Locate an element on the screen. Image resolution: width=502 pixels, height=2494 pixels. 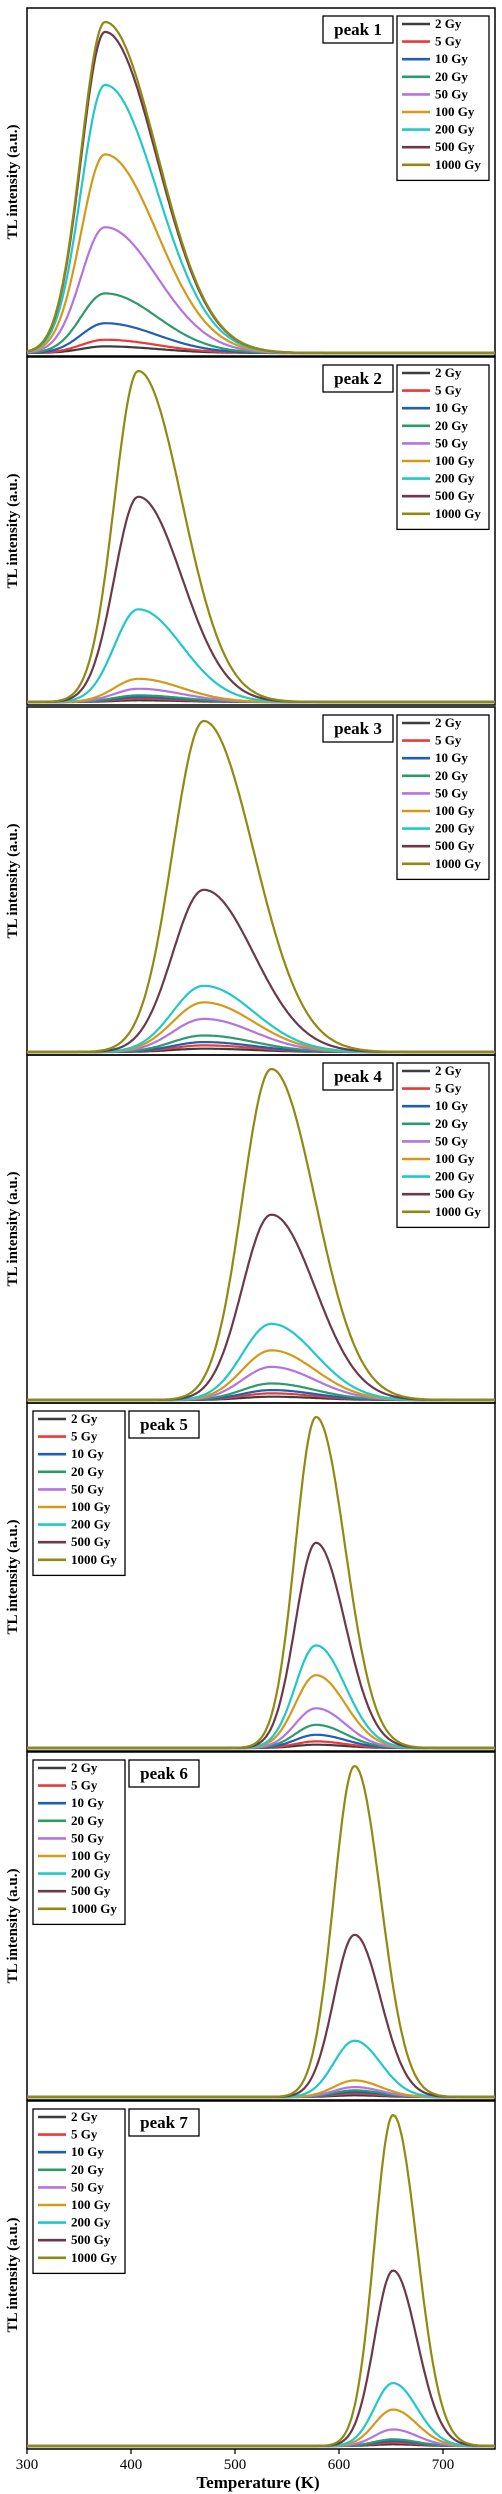
panel-title-text: peak 1 is located at coordinates (358, 29).